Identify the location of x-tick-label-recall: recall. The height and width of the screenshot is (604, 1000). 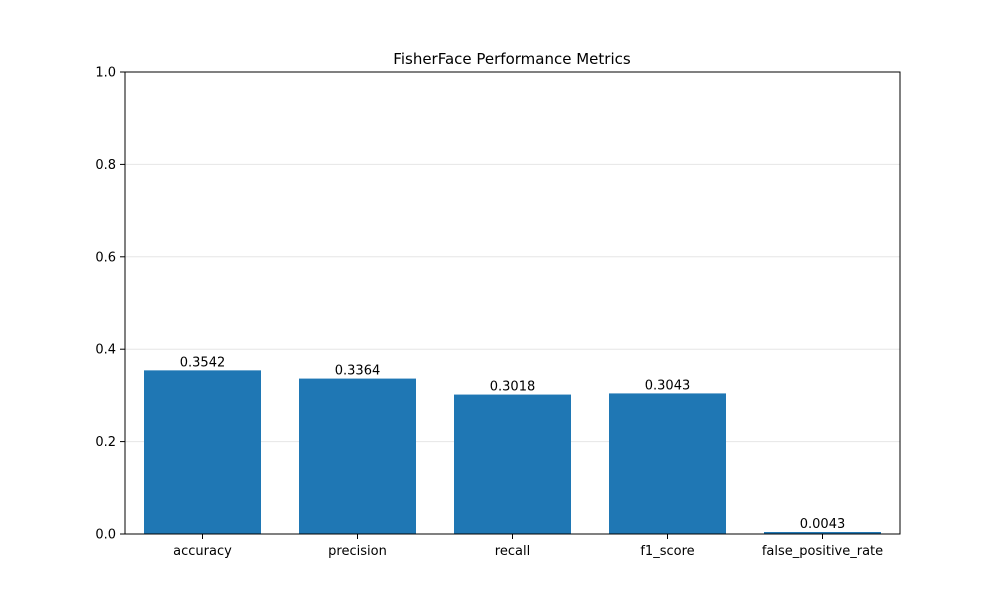
(512, 551).